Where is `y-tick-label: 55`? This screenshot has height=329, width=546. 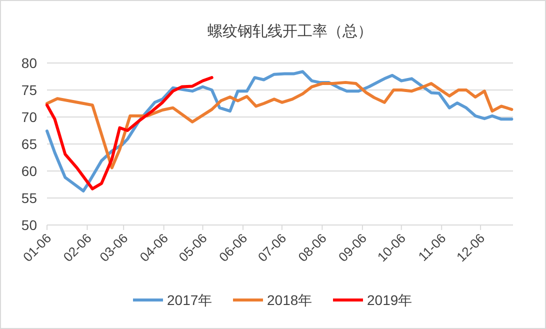 y-tick-label: 55 is located at coordinates (29, 198).